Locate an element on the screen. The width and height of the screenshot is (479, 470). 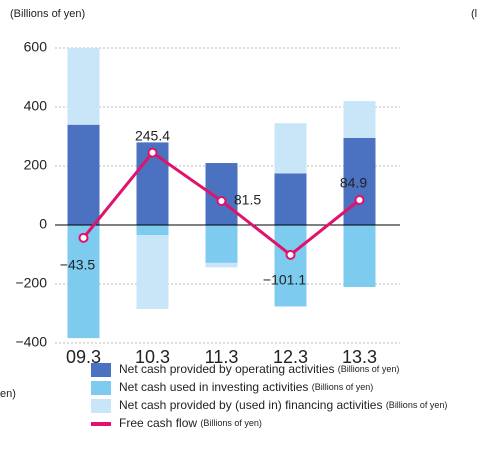
y-tick-label: 200 is located at coordinates (36, 165).